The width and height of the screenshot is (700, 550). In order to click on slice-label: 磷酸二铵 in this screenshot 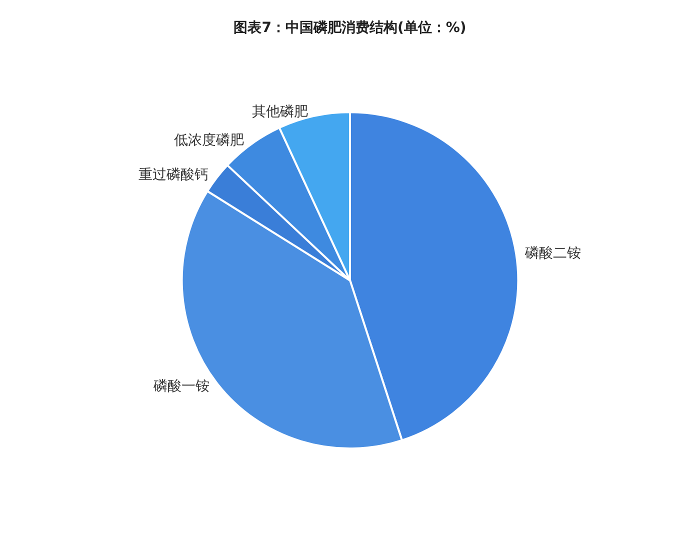, I will do `click(553, 253)`.